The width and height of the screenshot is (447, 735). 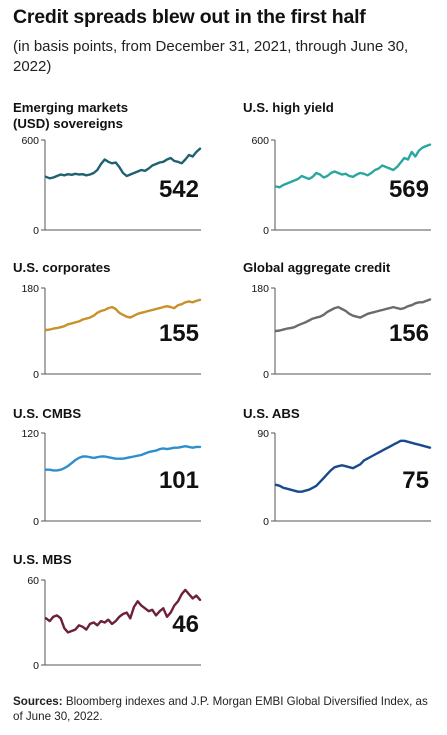 I want to click on panel-global-aggregate-credit: Global aggregate credit 0 180 156, so click(x=338, y=322).